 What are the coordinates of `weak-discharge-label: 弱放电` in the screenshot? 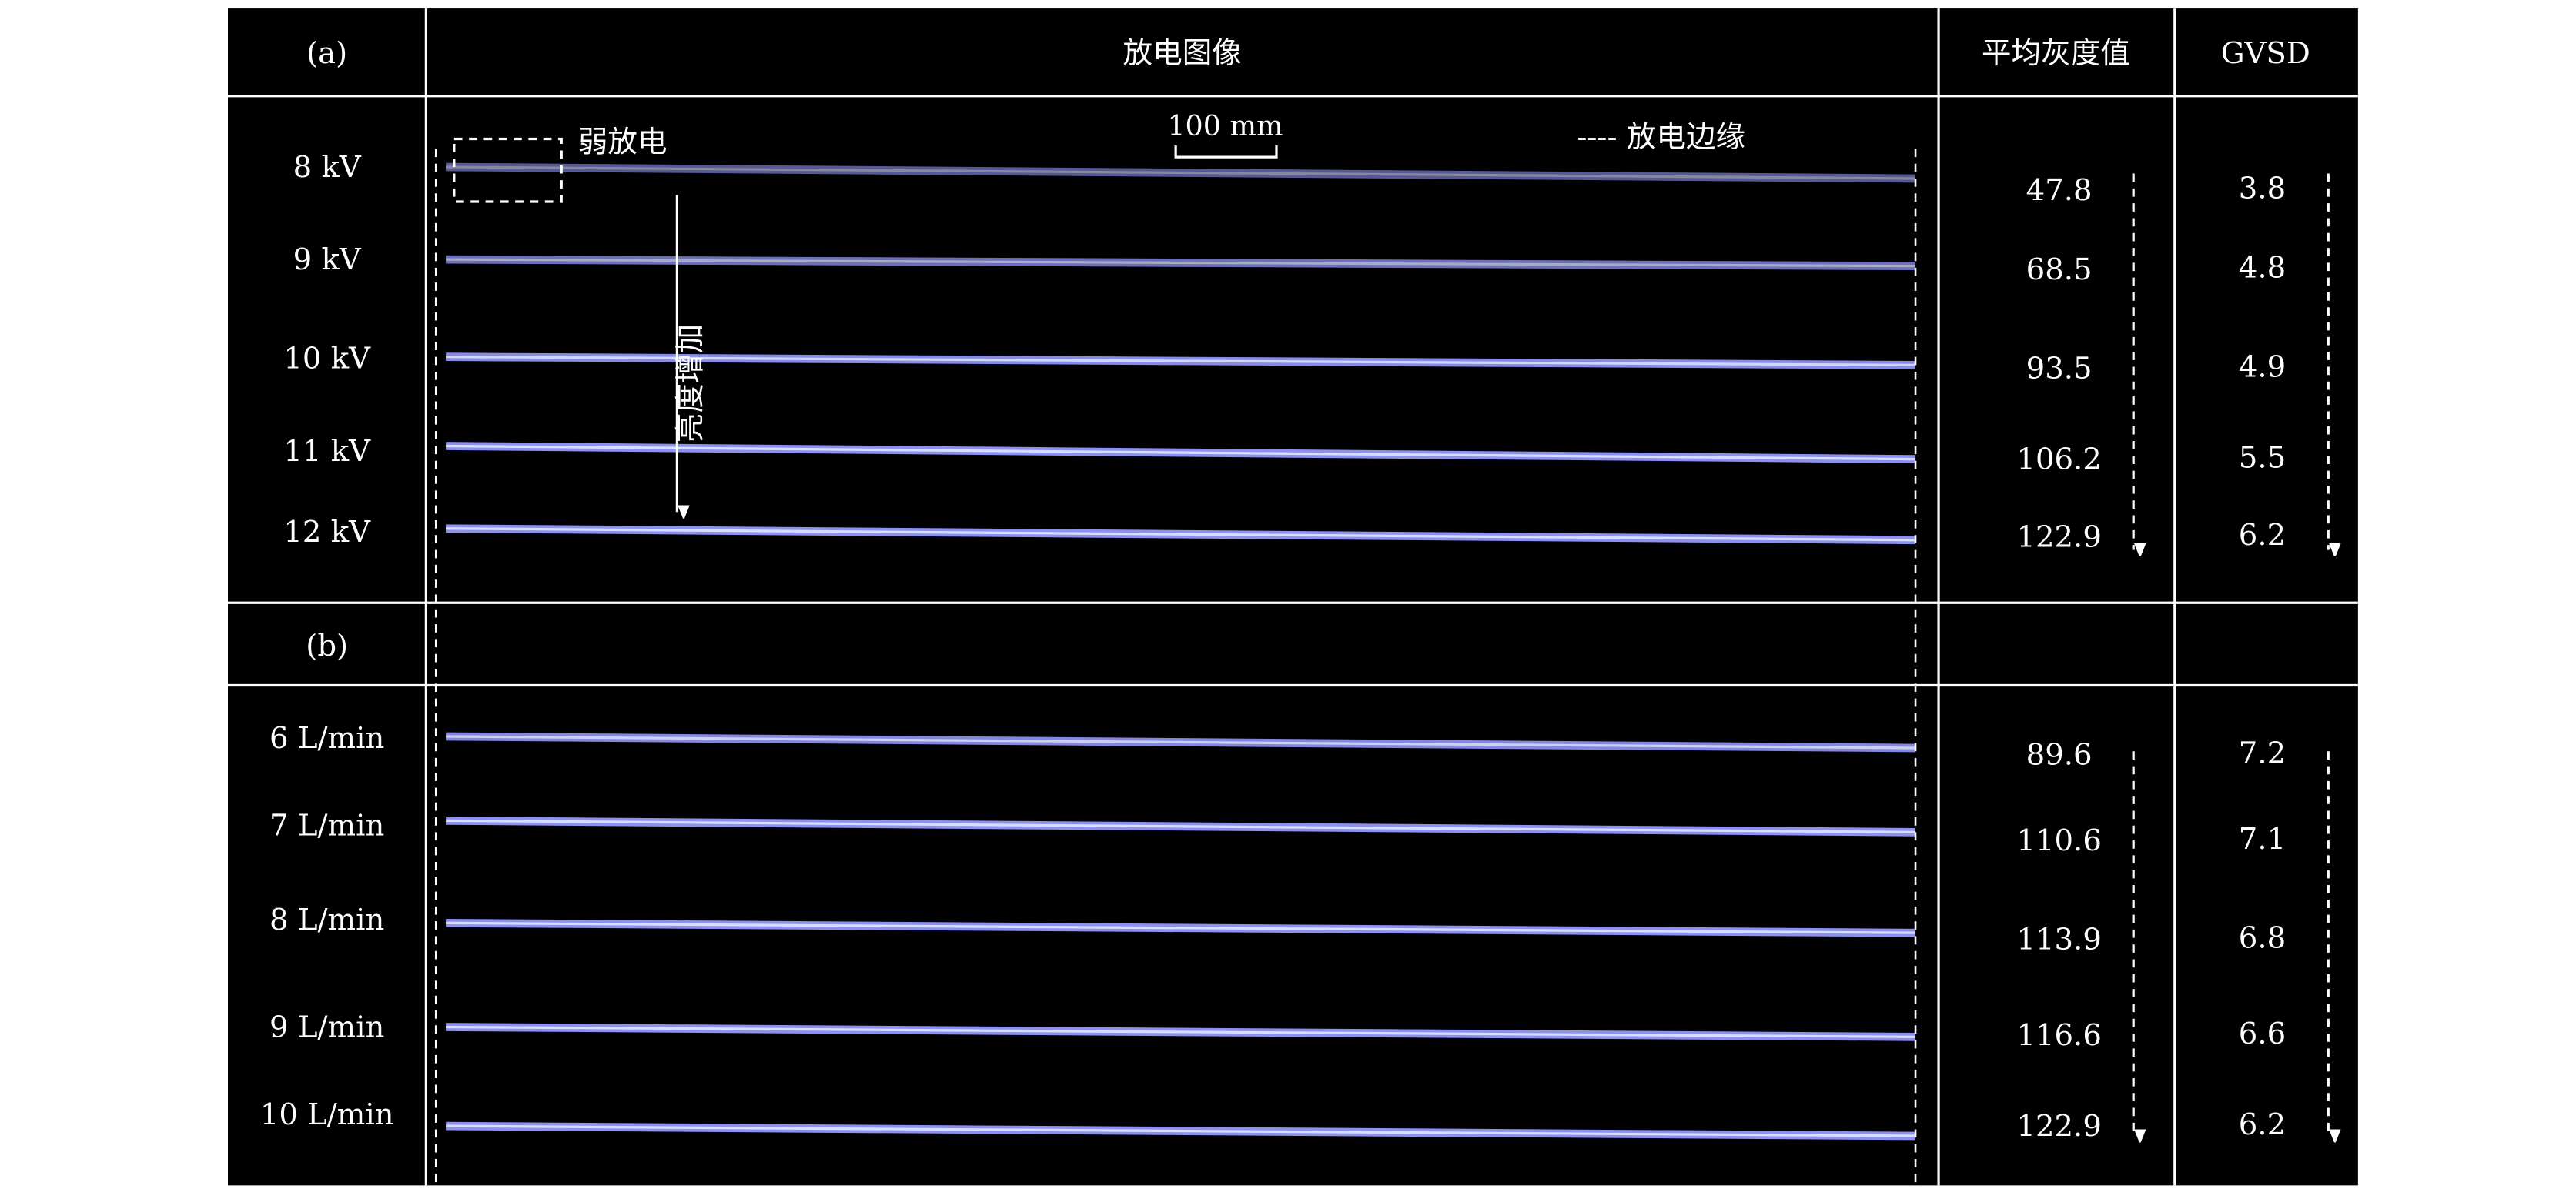 It's located at (623, 142).